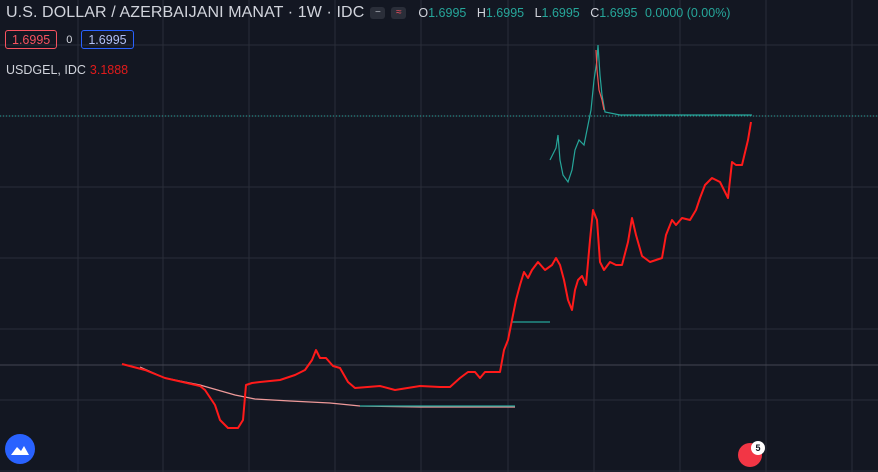 The height and width of the screenshot is (472, 878). Describe the element at coordinates (107, 39) in the screenshot. I see `buy-button: 1.6995` at that location.